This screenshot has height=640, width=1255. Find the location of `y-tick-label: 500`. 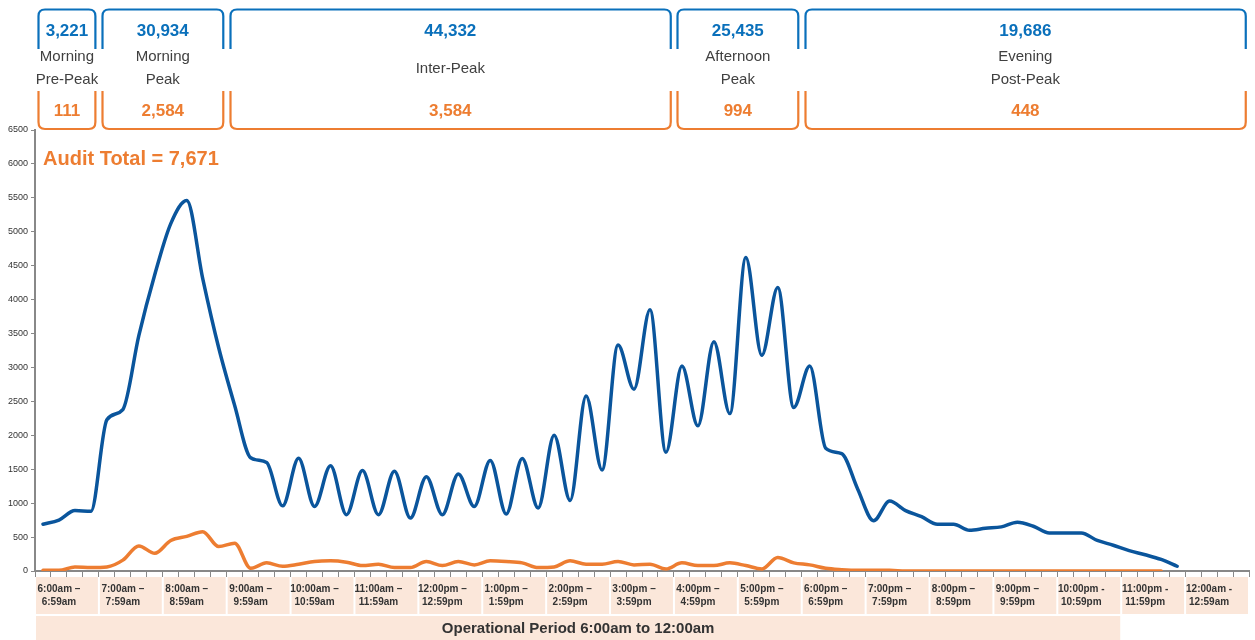

y-tick-label: 500 is located at coordinates (20, 536).